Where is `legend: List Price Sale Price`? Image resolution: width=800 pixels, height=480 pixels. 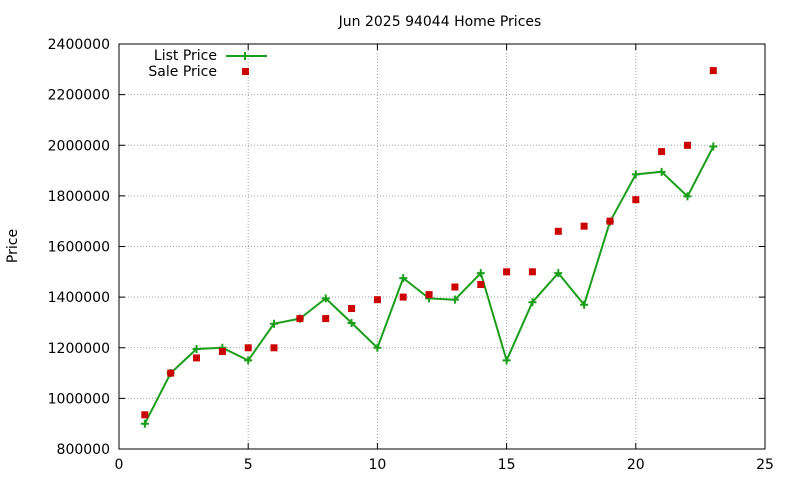 legend: List Price Sale Price is located at coordinates (207, 64).